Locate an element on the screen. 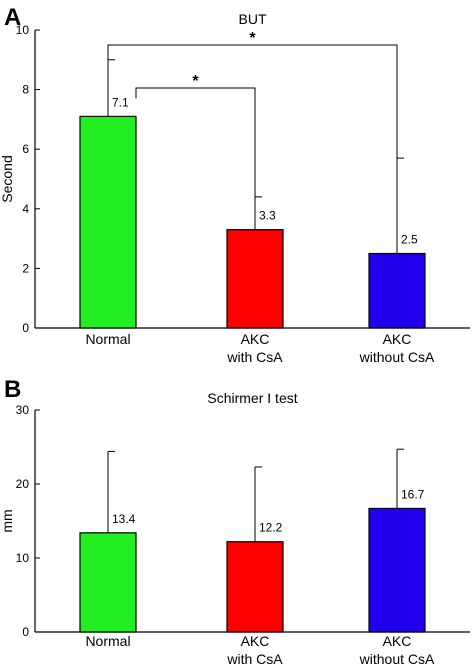 The image size is (474, 670). data-label: 3.3 is located at coordinates (267, 216).